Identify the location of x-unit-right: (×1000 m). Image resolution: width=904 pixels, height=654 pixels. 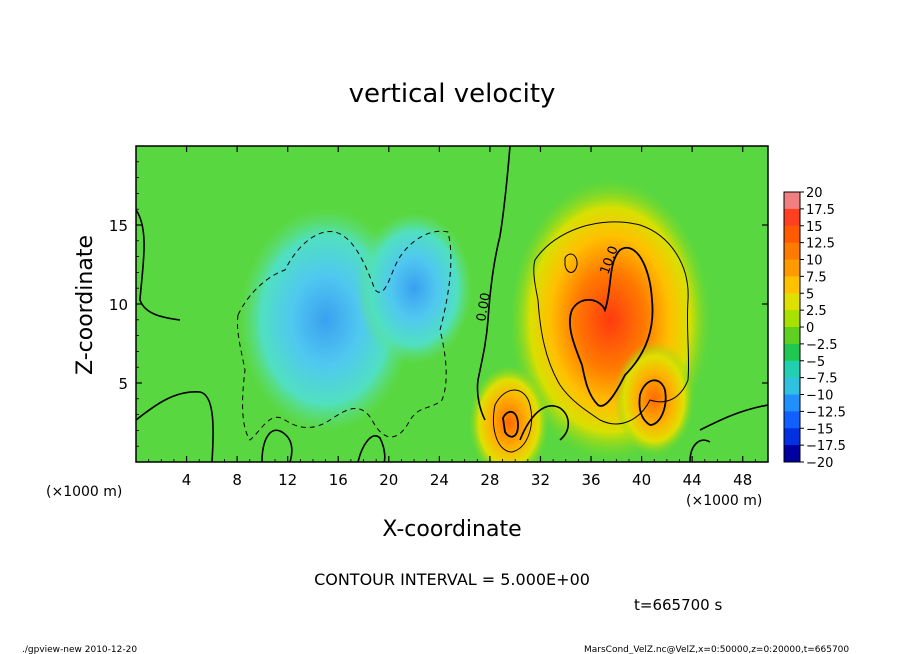
(724, 501).